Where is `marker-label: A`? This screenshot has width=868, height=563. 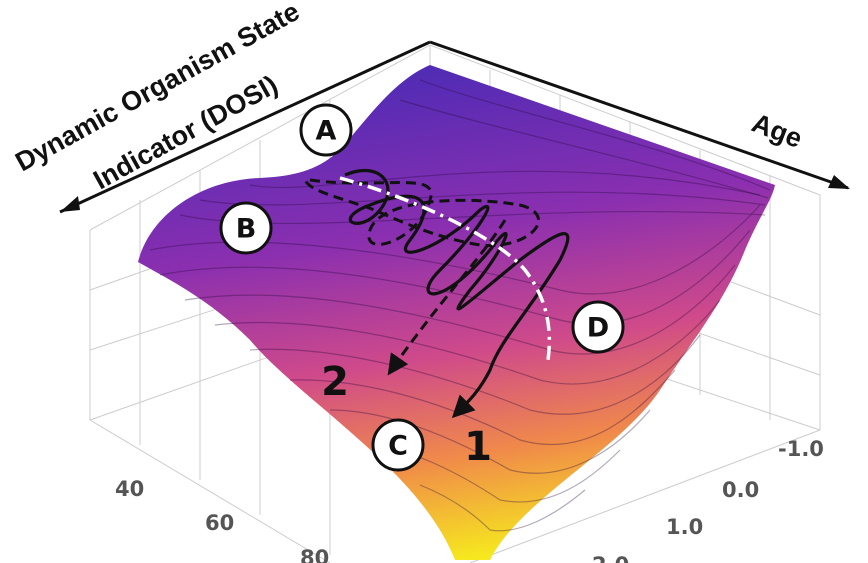
marker-label: A is located at coordinates (326, 131).